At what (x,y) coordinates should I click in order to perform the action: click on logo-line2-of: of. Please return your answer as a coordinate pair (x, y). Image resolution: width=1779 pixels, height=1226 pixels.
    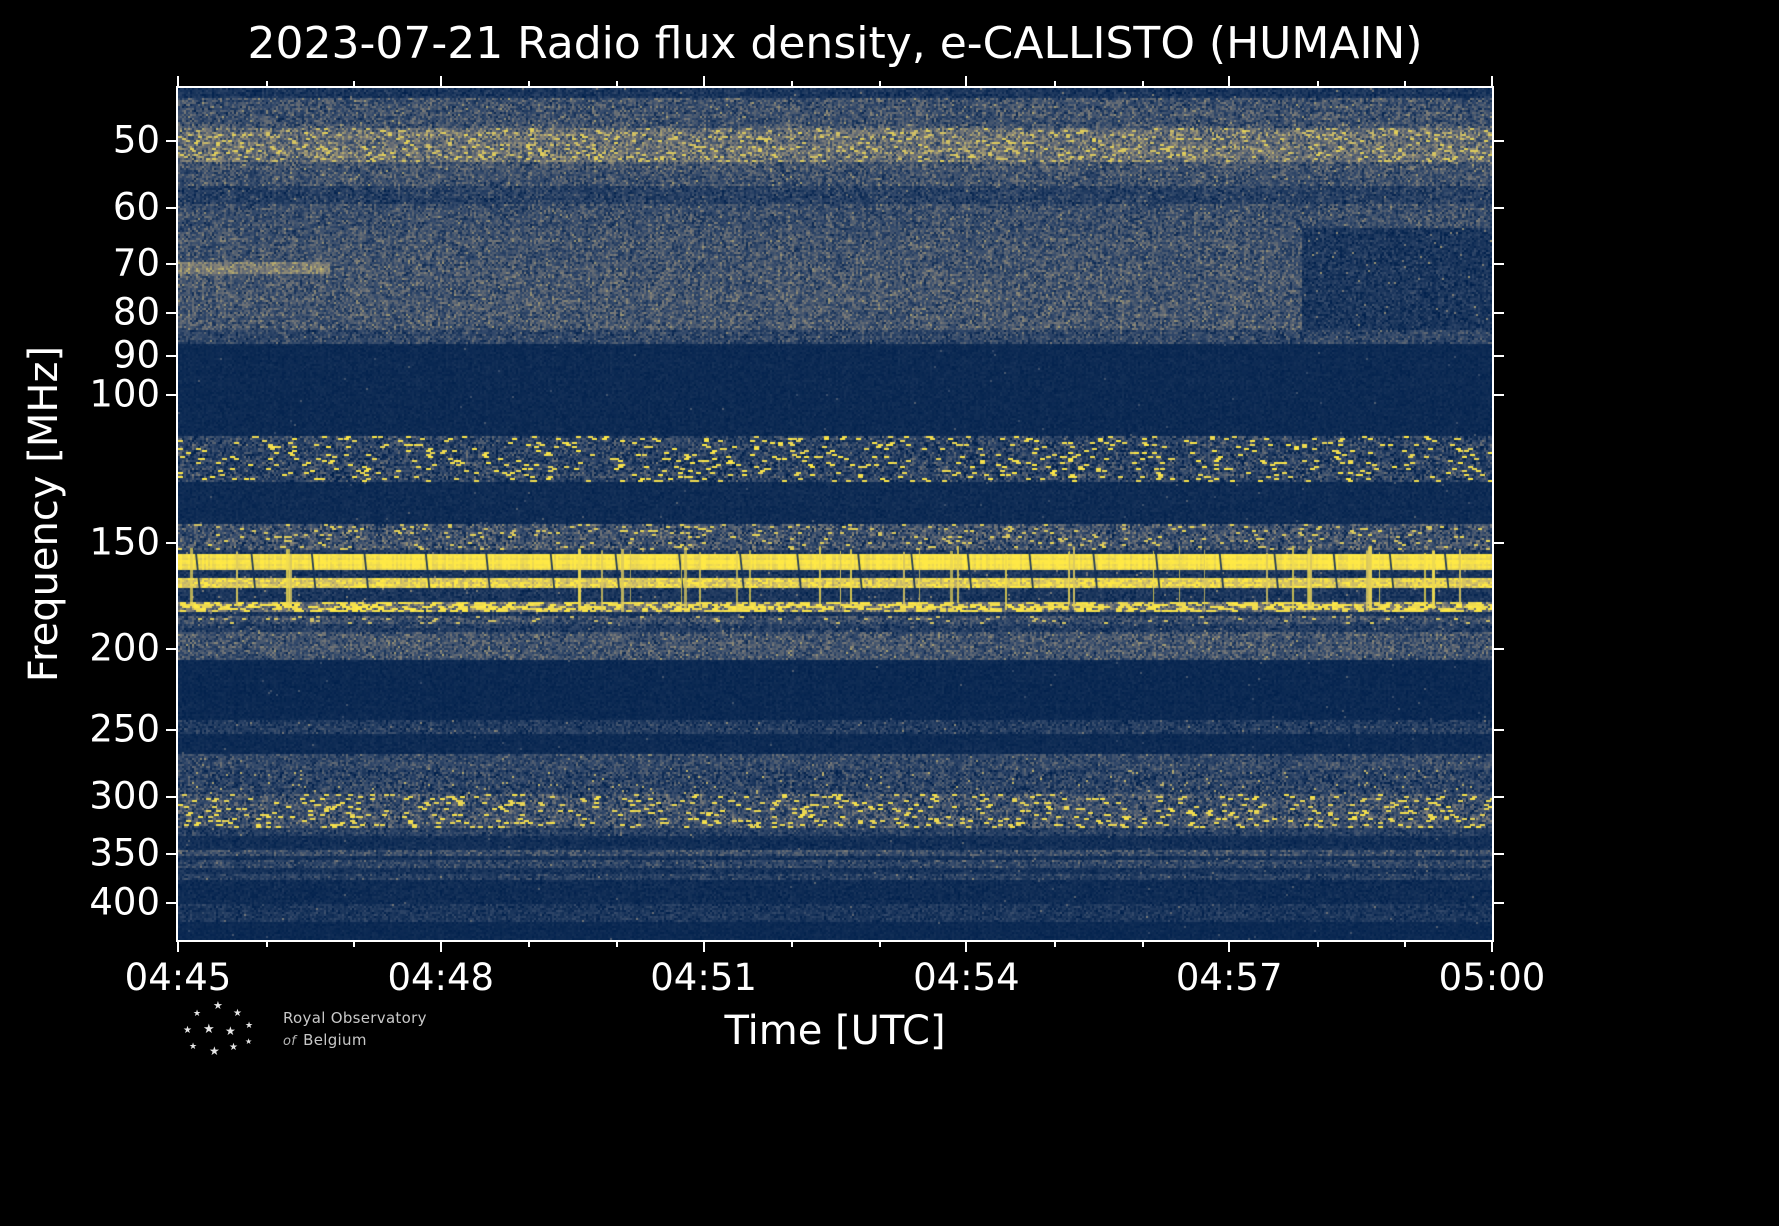
    Looking at the image, I should click on (290, 1041).